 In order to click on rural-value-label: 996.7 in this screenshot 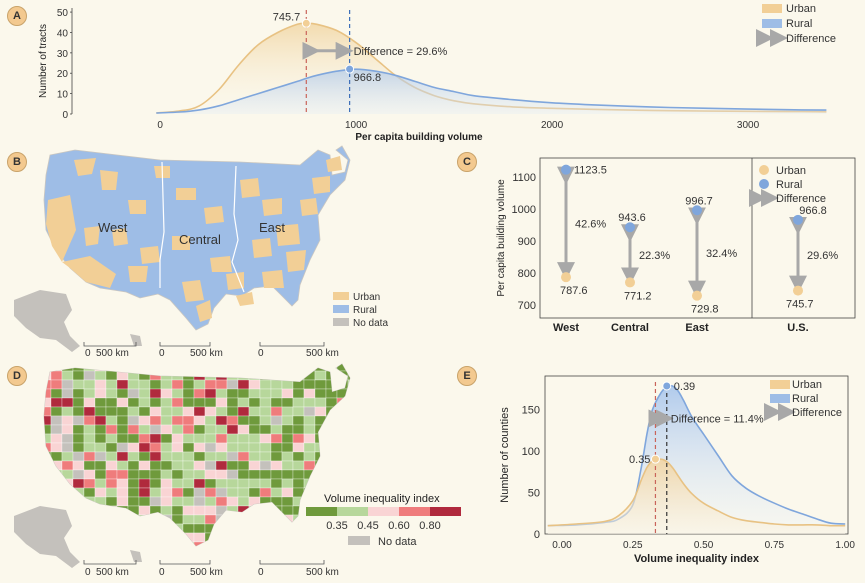, I will do `click(699, 201)`.